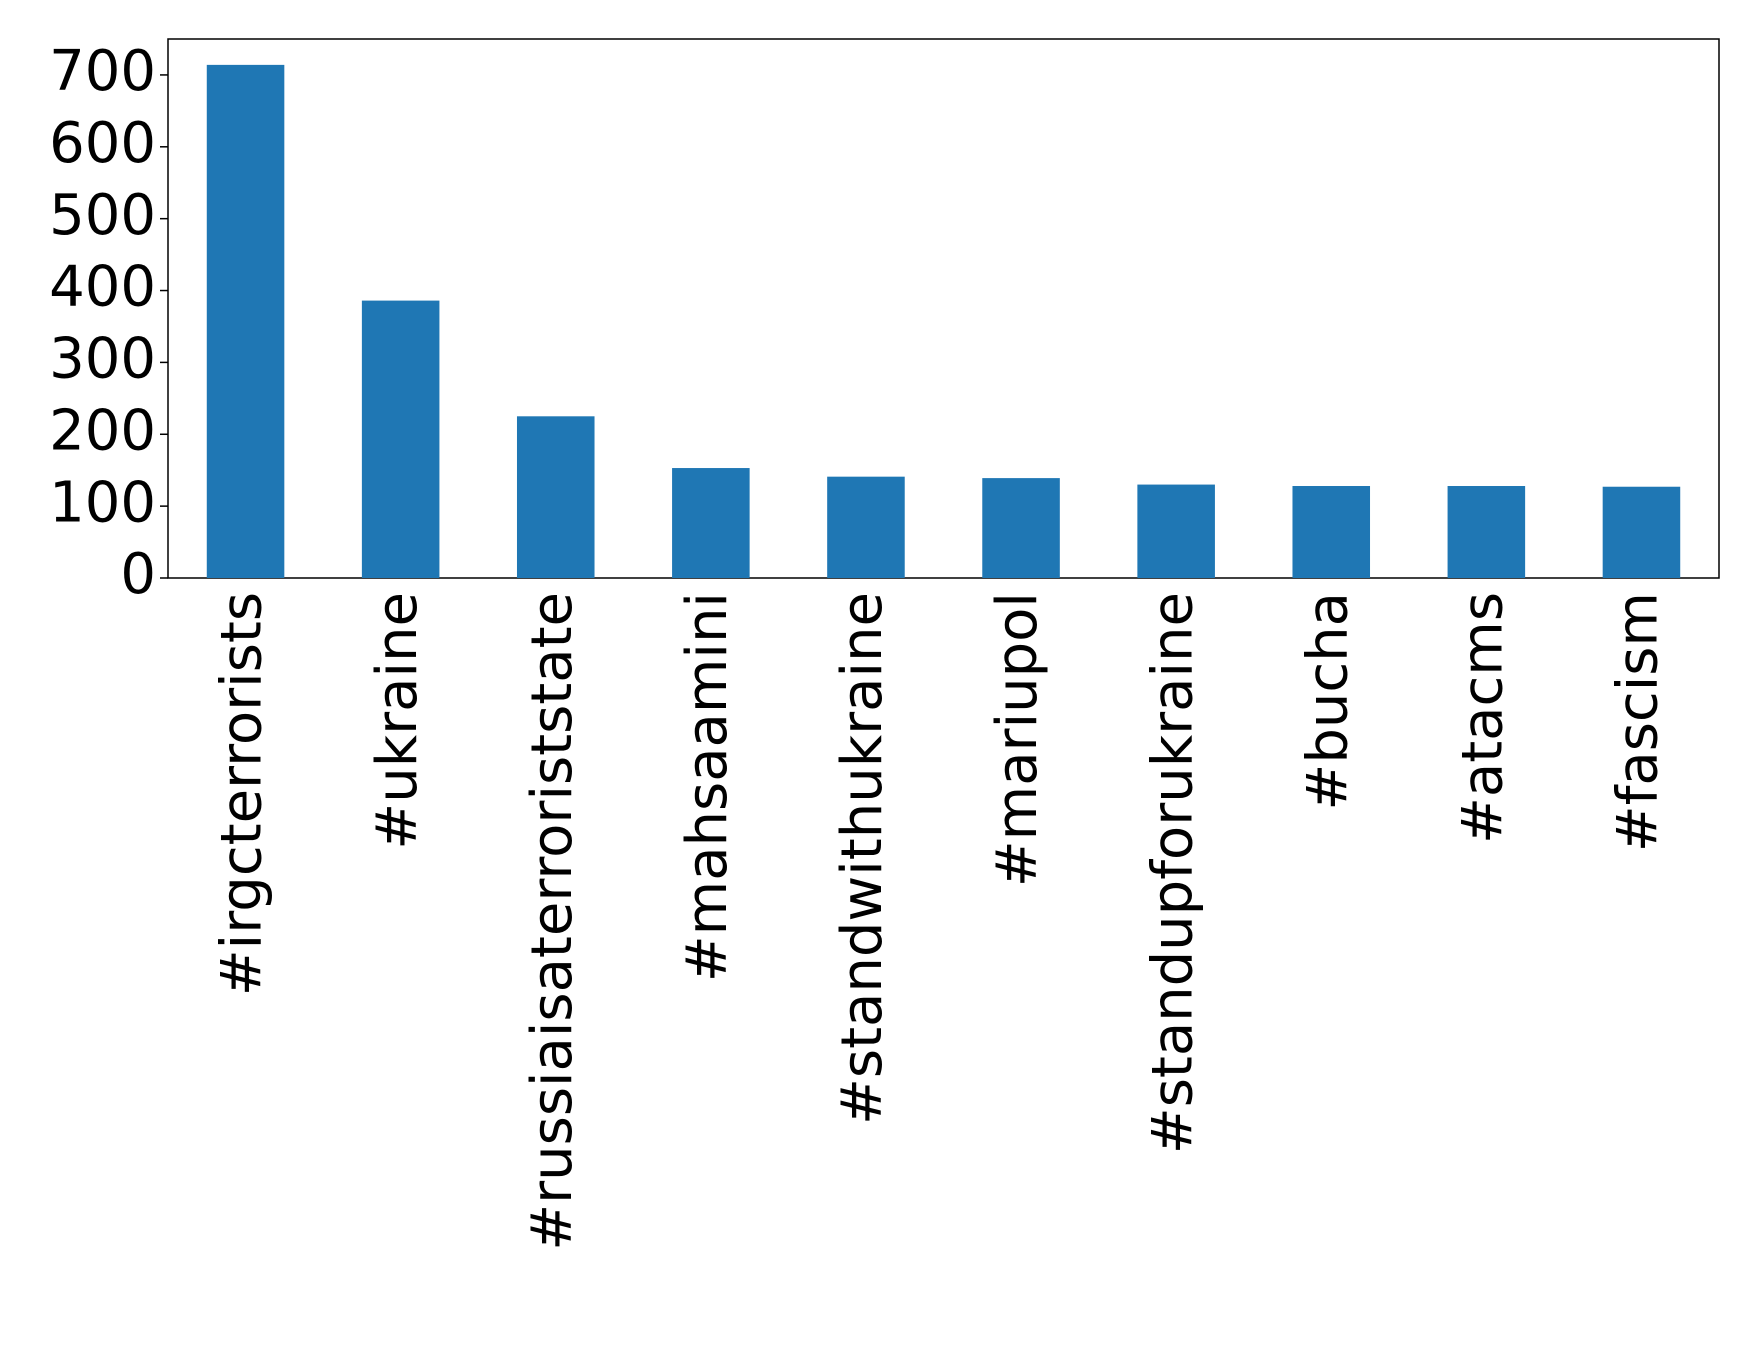 This screenshot has width=1759, height=1363. What do you see at coordinates (1327, 701) in the screenshot?
I see `x-tick-label: #bucha` at bounding box center [1327, 701].